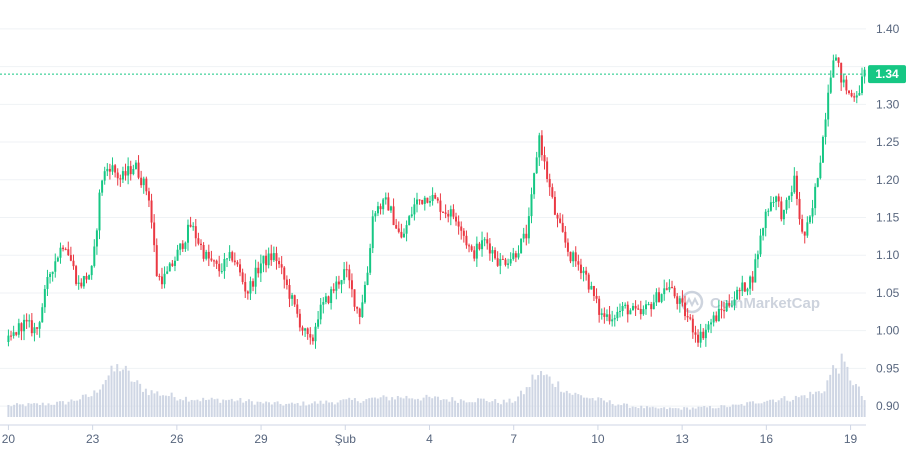  What do you see at coordinates (261, 439) in the screenshot?
I see `x-tick-label: 29` at bounding box center [261, 439].